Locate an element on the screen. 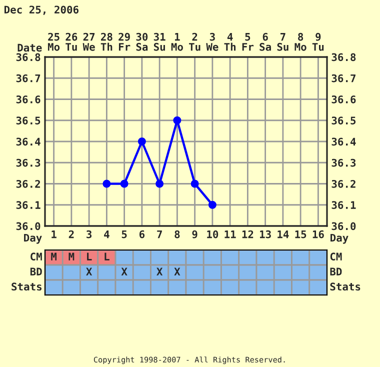 This screenshot has width=380, height=367. x2-tick-label: 29 Fr is located at coordinates (124, 41).